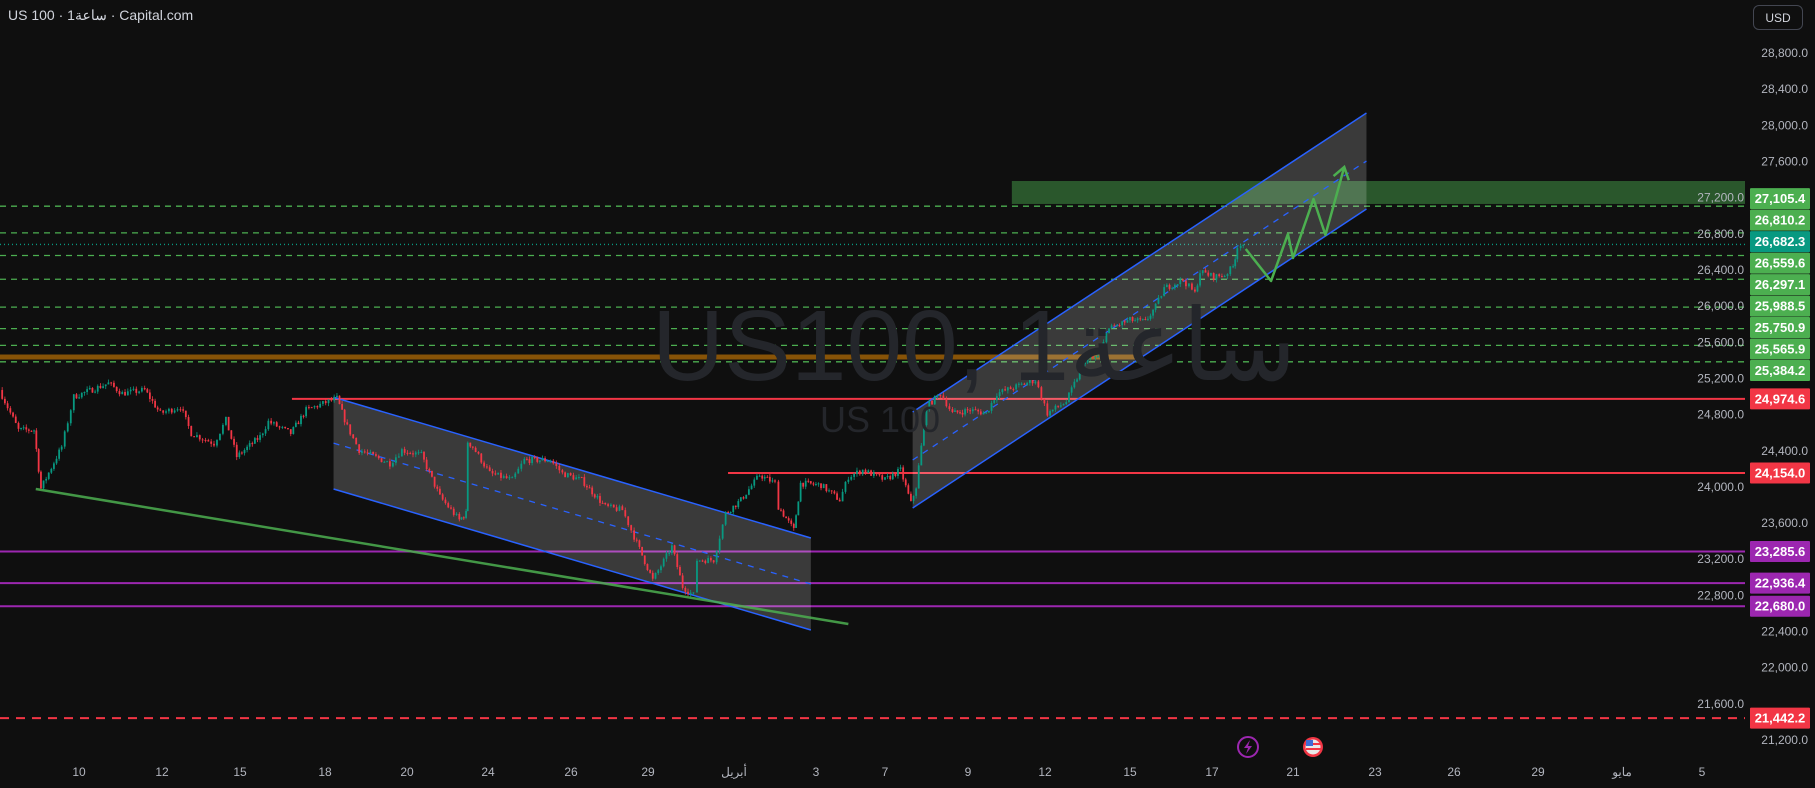  Describe the element at coordinates (1778, 17) in the screenshot. I see `currency-button: USD` at that location.